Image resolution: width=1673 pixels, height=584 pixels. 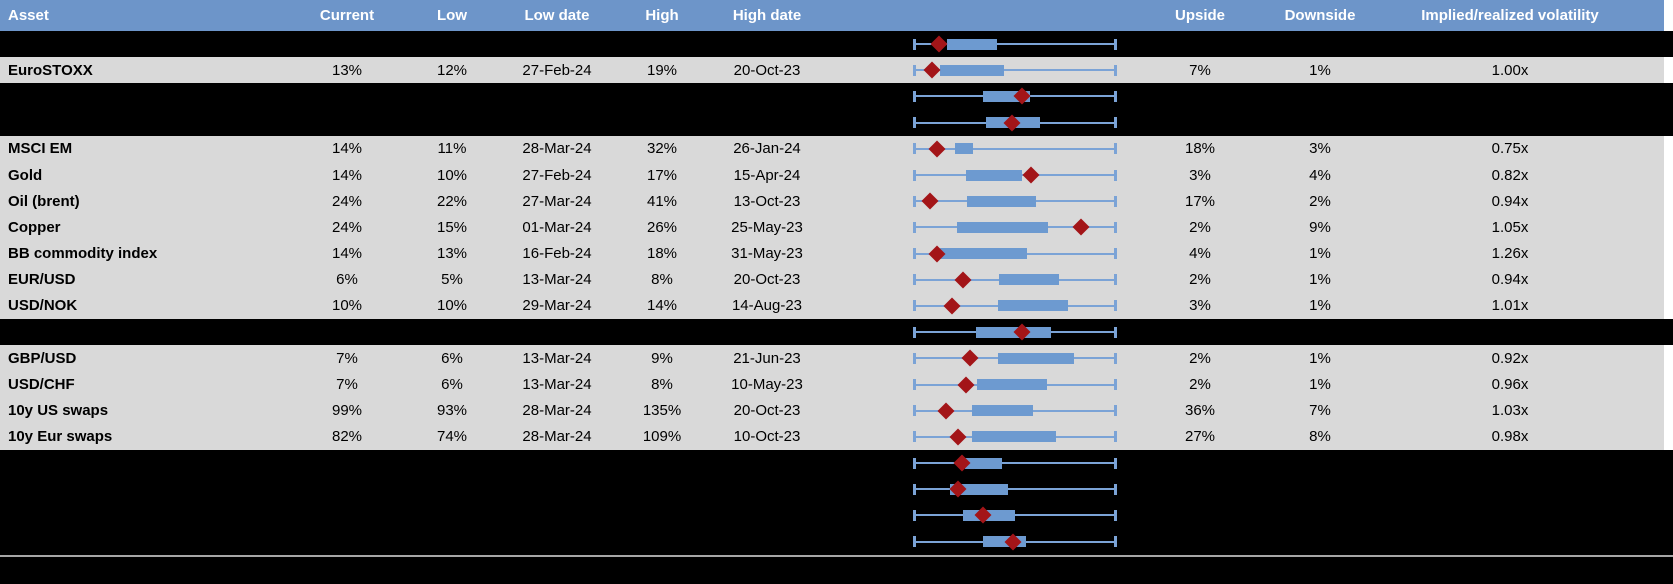 I want to click on implied-realized-cell: 1.00x, so click(x=1510, y=70).